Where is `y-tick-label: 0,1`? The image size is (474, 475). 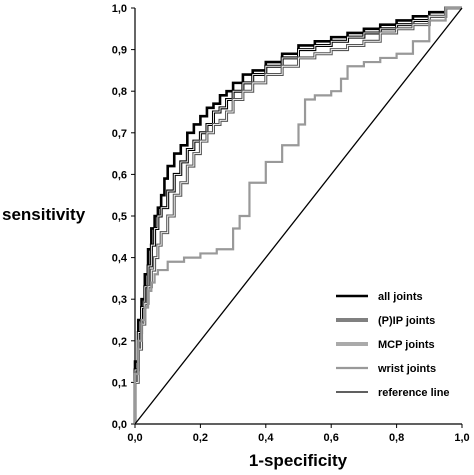 y-tick-label: 0,1 is located at coordinates (119, 383).